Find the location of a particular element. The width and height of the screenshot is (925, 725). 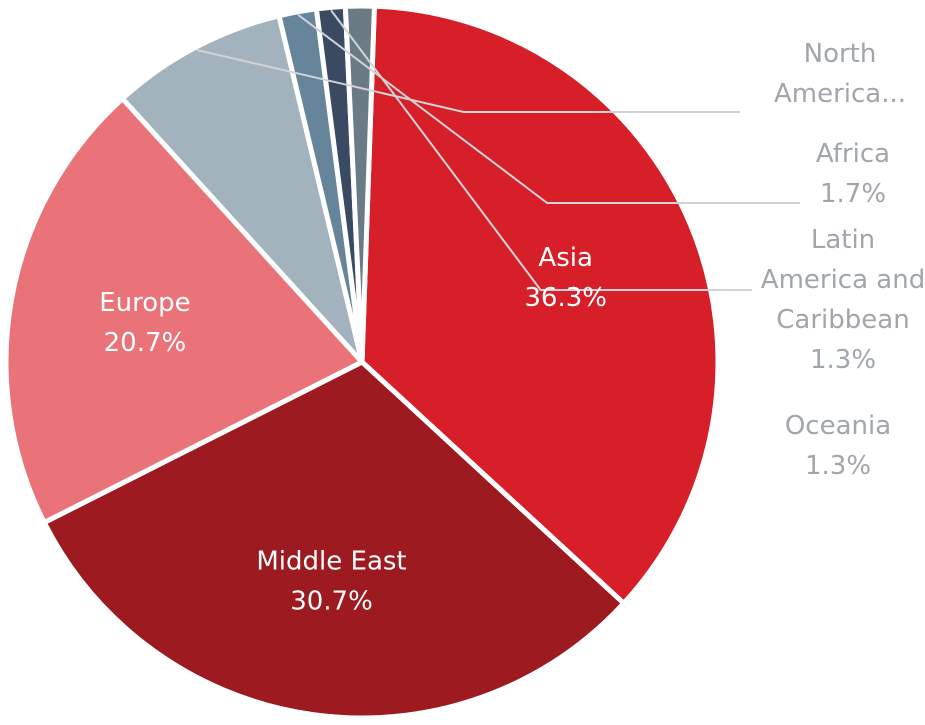

label-latin-america-and-caribbean-line-2: America and is located at coordinates (843, 280).